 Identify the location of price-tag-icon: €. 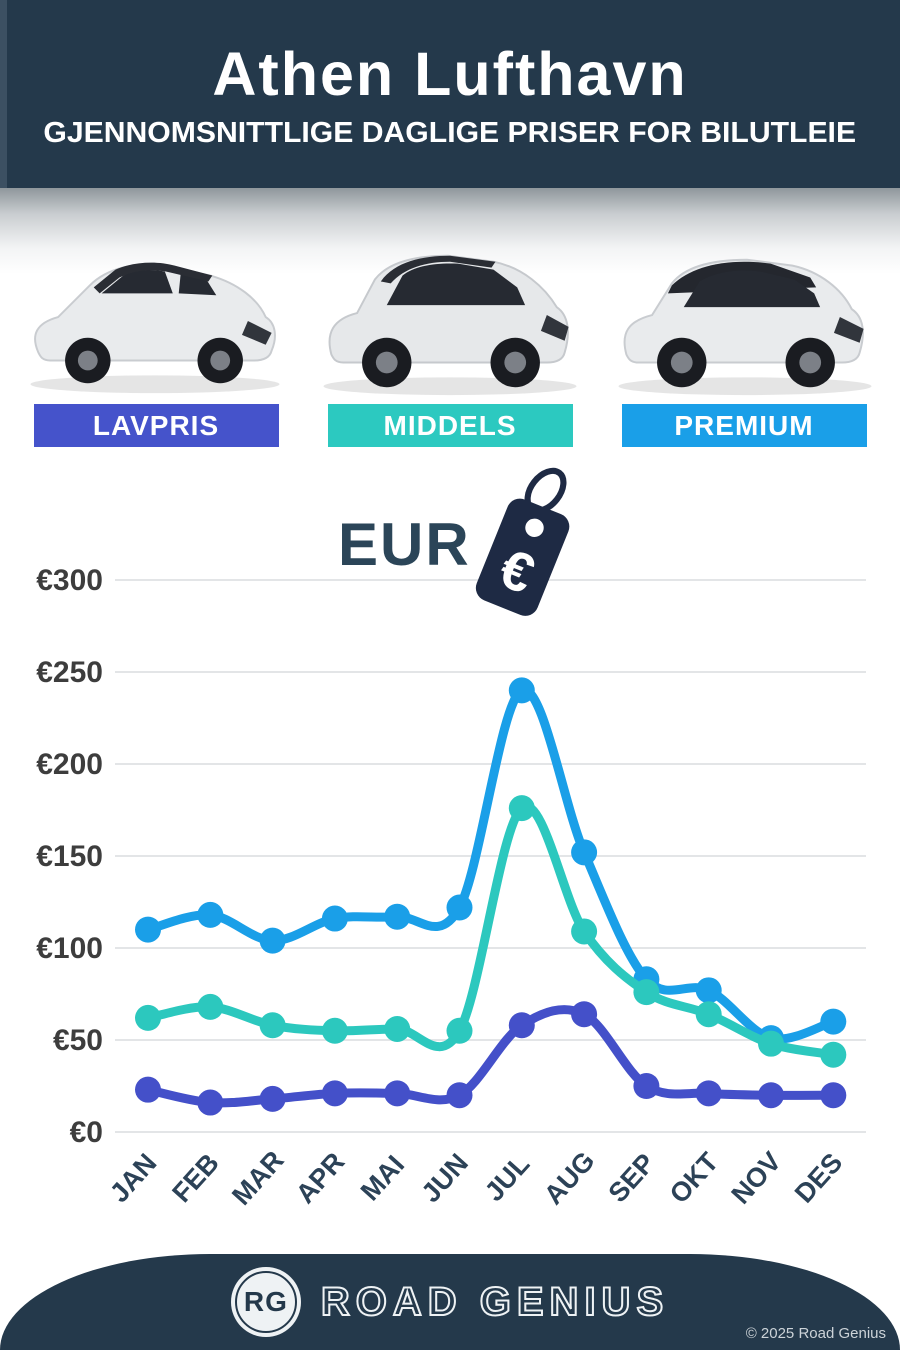
(522, 541).